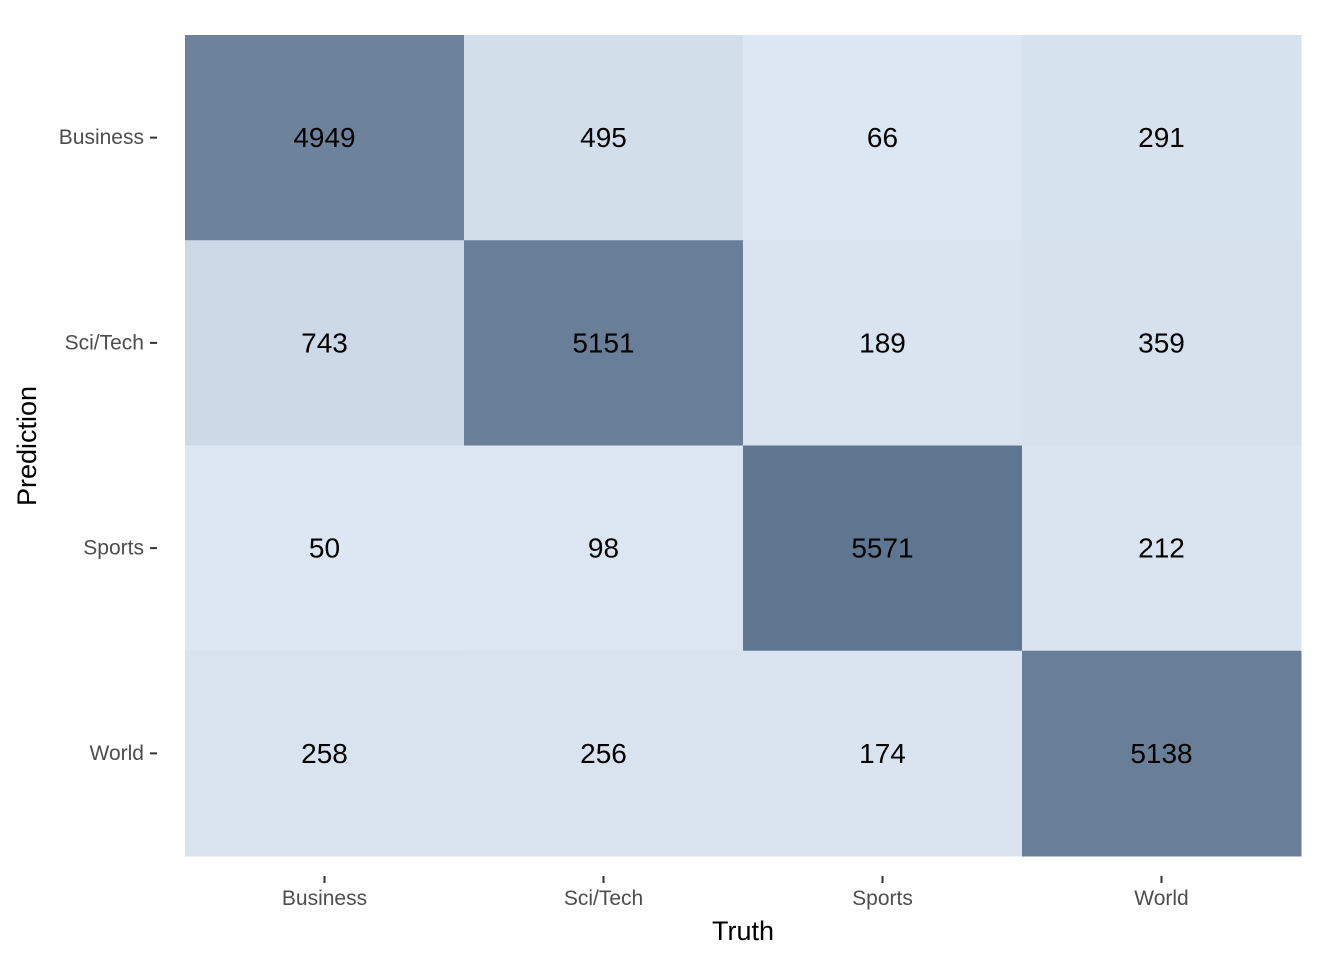 Image resolution: width=1344 pixels, height=960 pixels. What do you see at coordinates (27, 446) in the screenshot?
I see `y-axis-title: Prediction` at bounding box center [27, 446].